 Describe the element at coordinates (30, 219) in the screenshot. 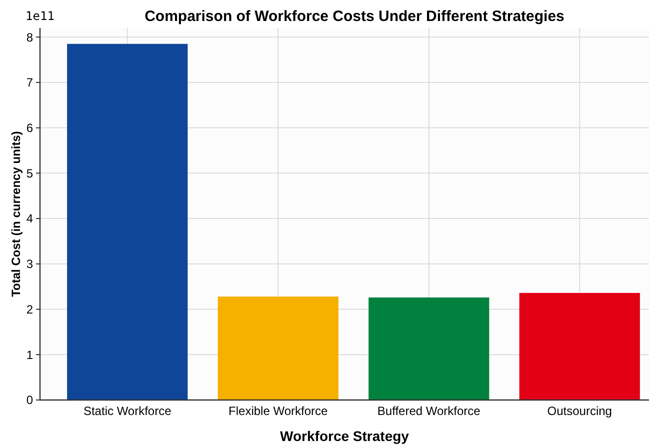

I see `y-tick-label: 4` at that location.